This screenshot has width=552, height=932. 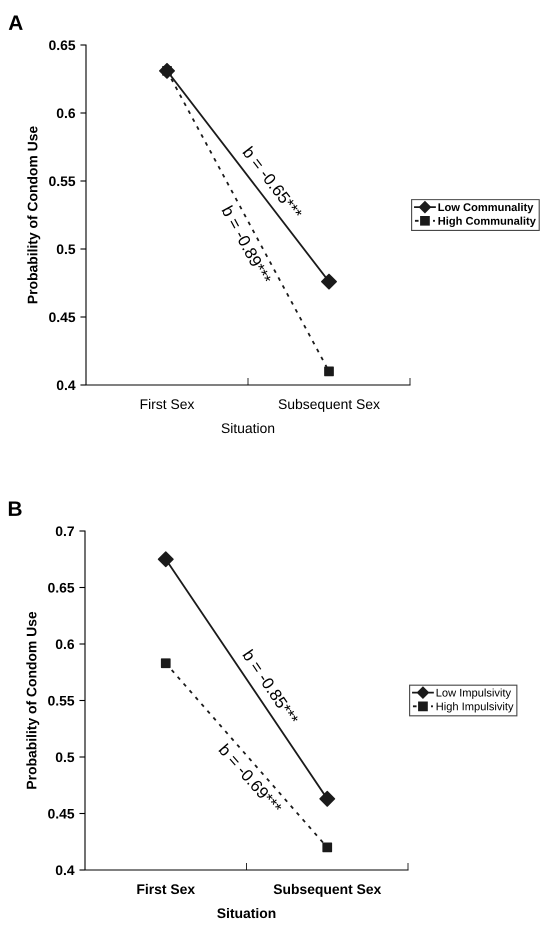 I want to click on y-tick-label: 0.7, so click(x=65, y=531).